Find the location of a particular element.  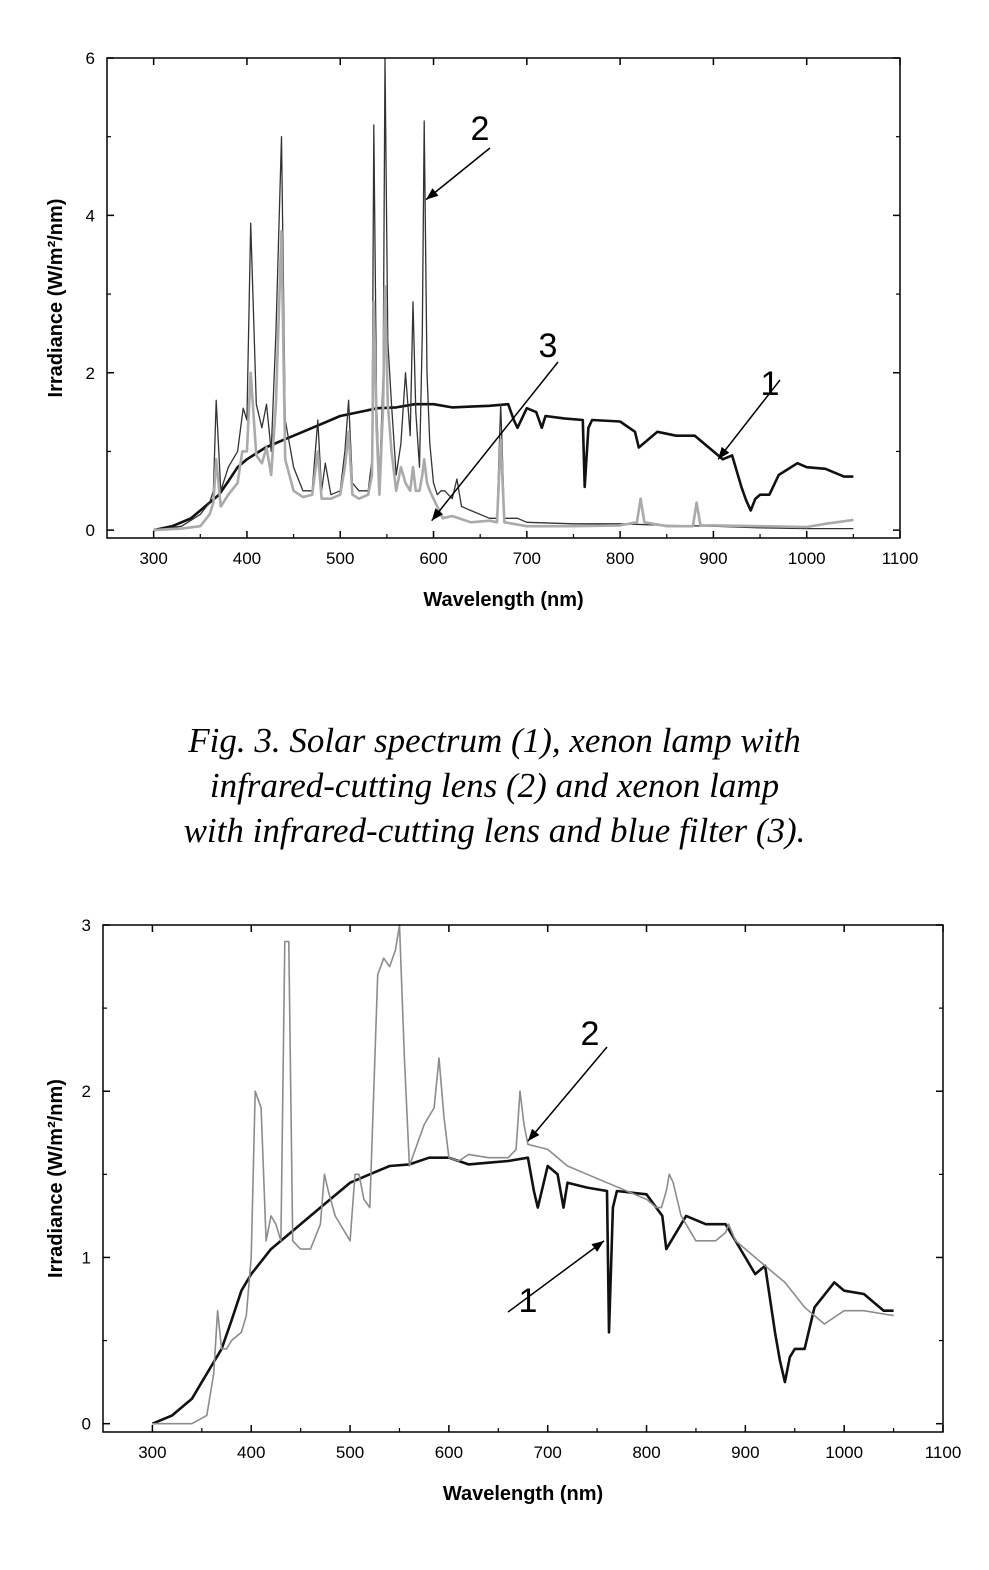

caption-line-2: infrared-cutting lens (2) and xenon lamp is located at coordinates (494, 785).